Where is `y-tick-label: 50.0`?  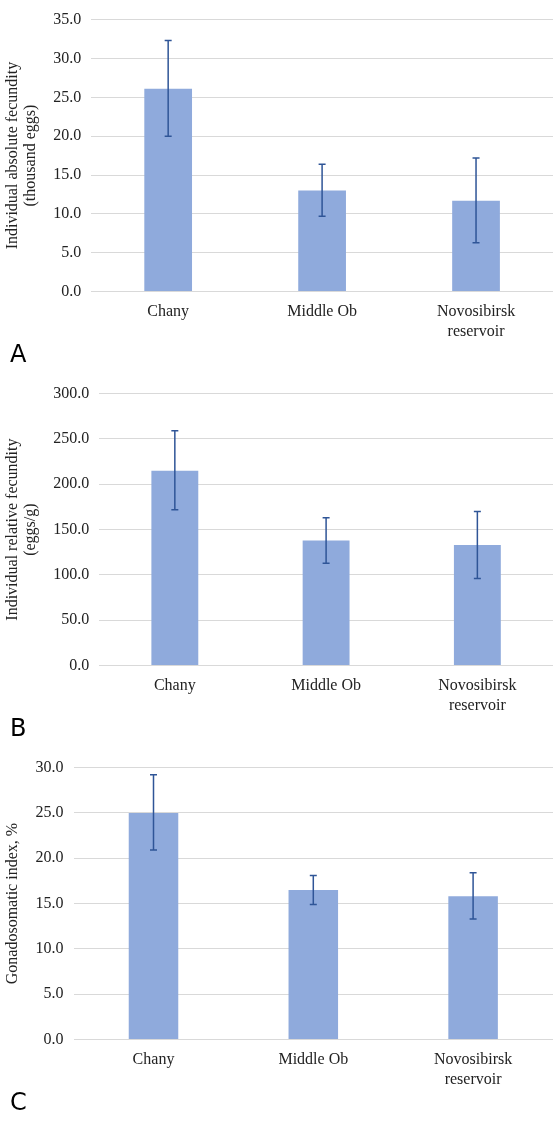
y-tick-label: 50.0 is located at coordinates (75, 619).